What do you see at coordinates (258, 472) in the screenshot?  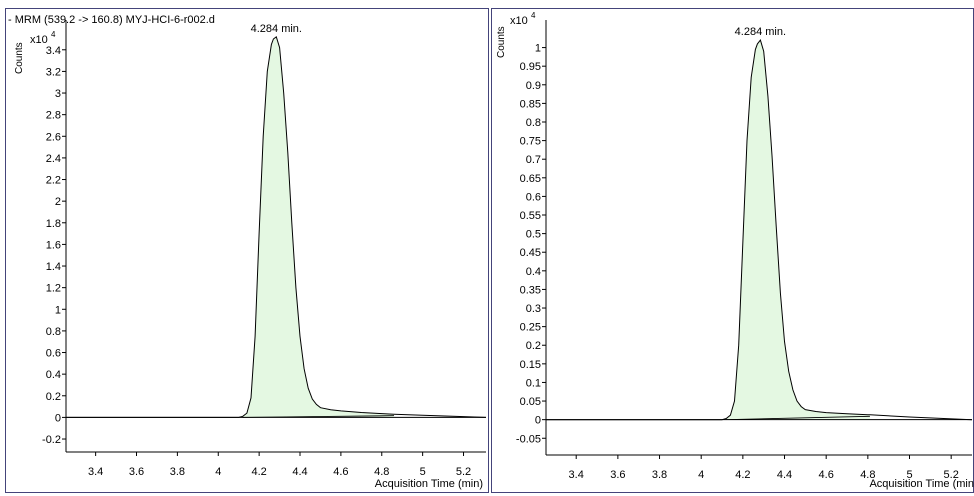 I see `left-x-tick-label: 4.2` at bounding box center [258, 472].